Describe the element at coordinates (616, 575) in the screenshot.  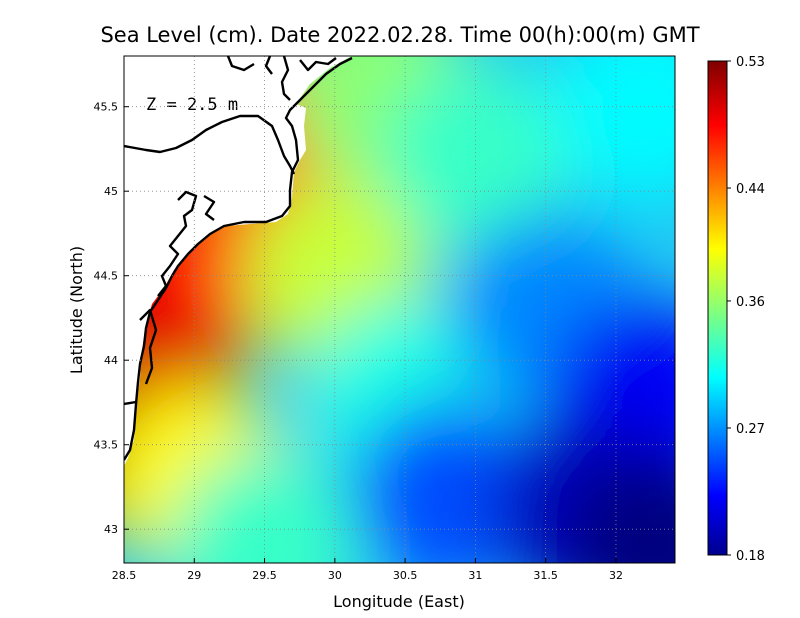
I see `x-tick-label: 32` at that location.